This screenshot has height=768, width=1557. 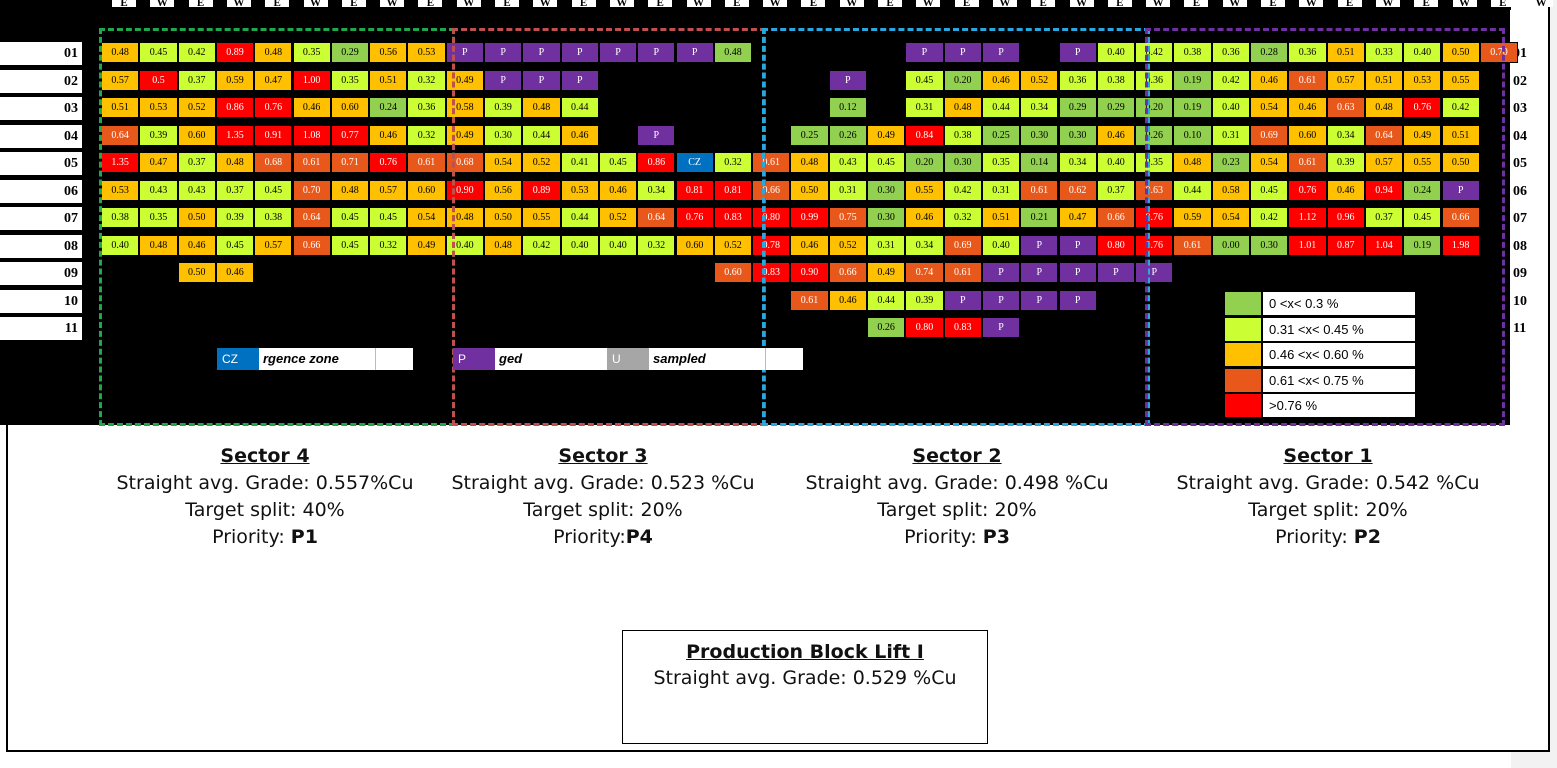 I want to click on grade-cell: 0.80, so click(x=924, y=327).